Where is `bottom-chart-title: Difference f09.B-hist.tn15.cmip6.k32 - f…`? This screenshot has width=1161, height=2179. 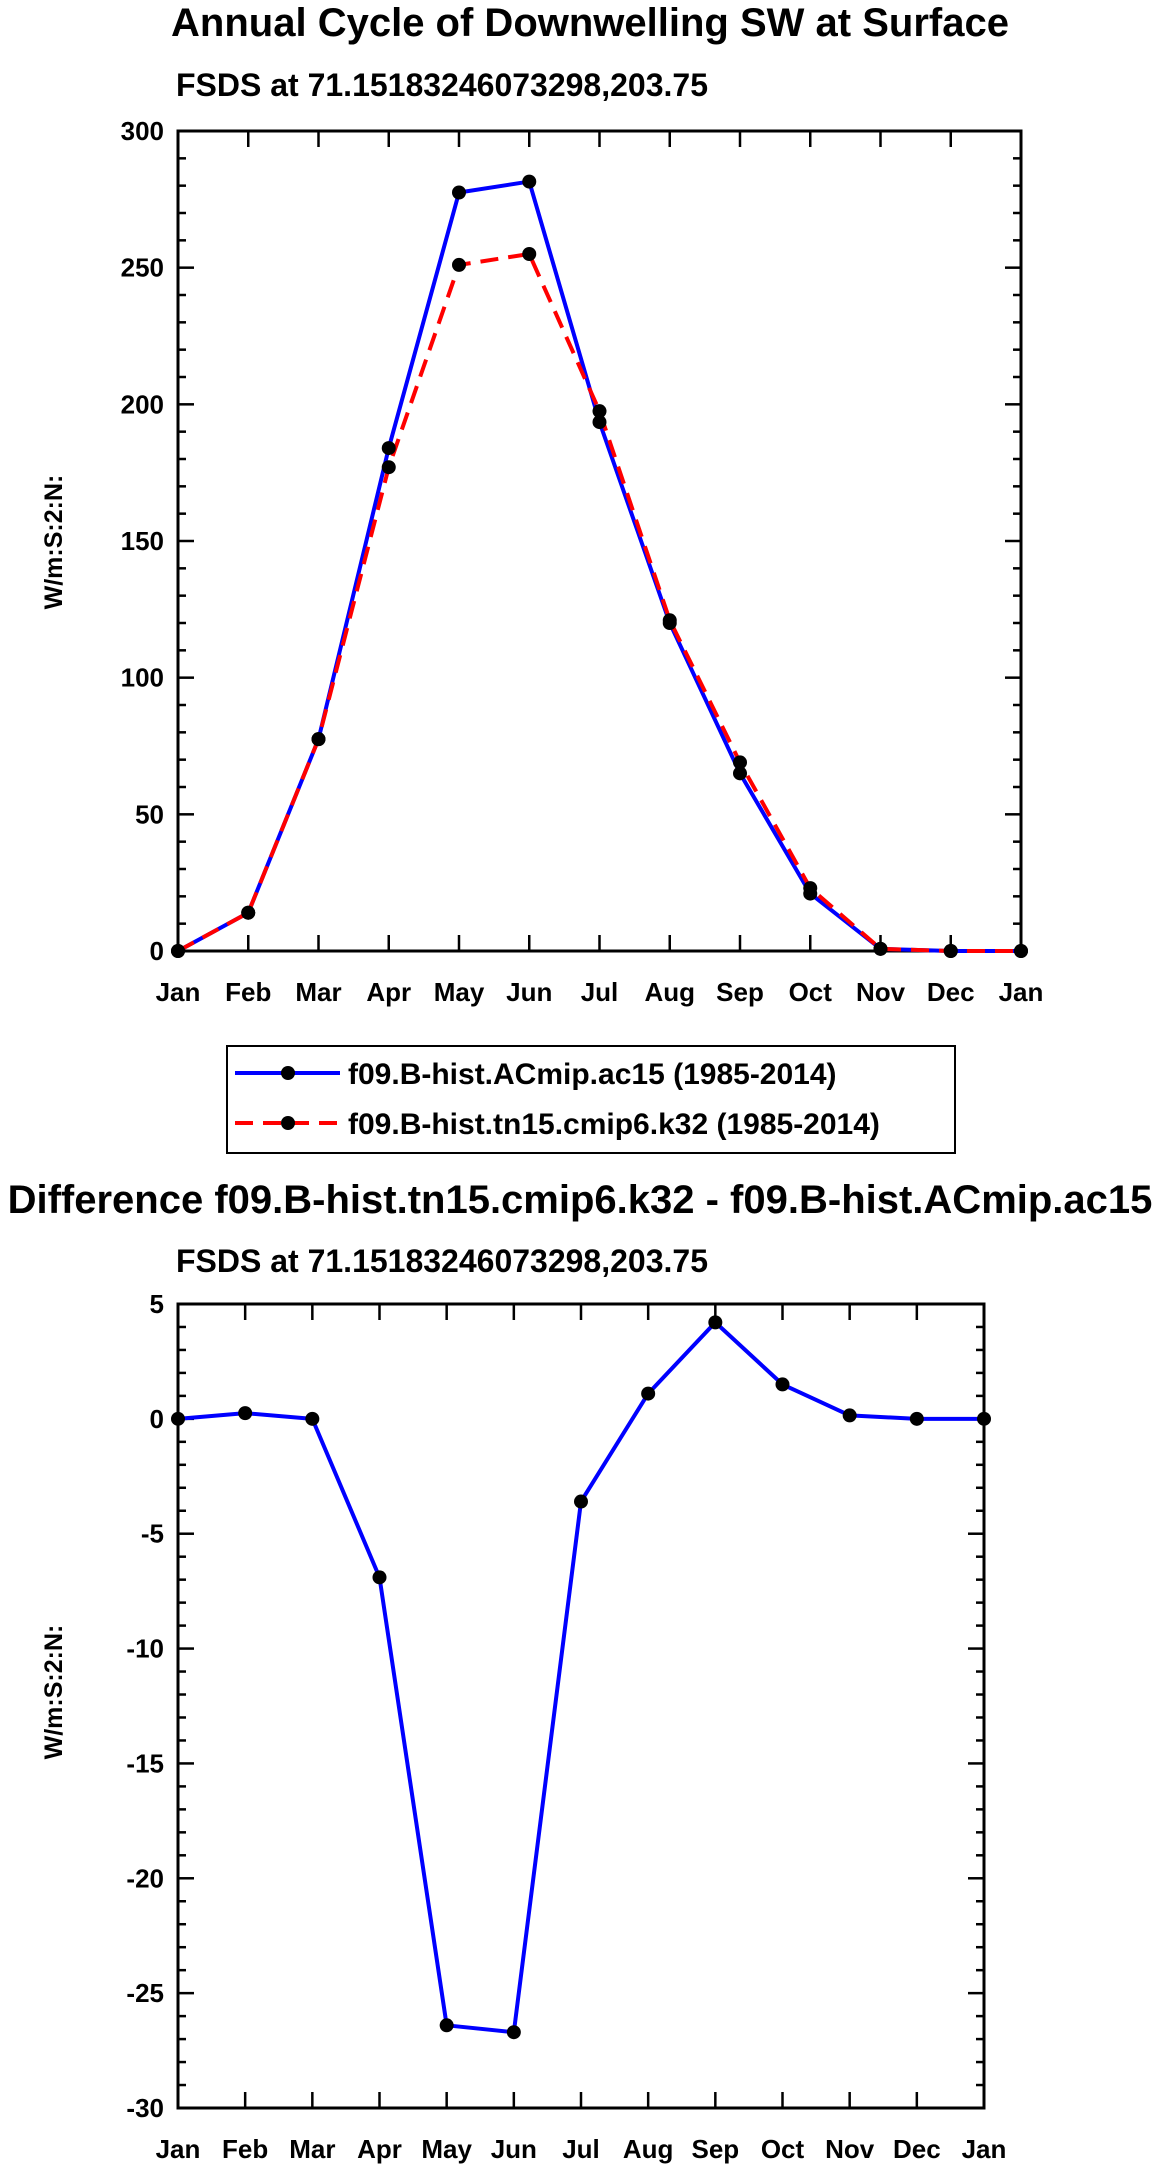 bottom-chart-title: Difference f09.B-hist.tn15.cmip6.k32 - f… is located at coordinates (580, 1200).